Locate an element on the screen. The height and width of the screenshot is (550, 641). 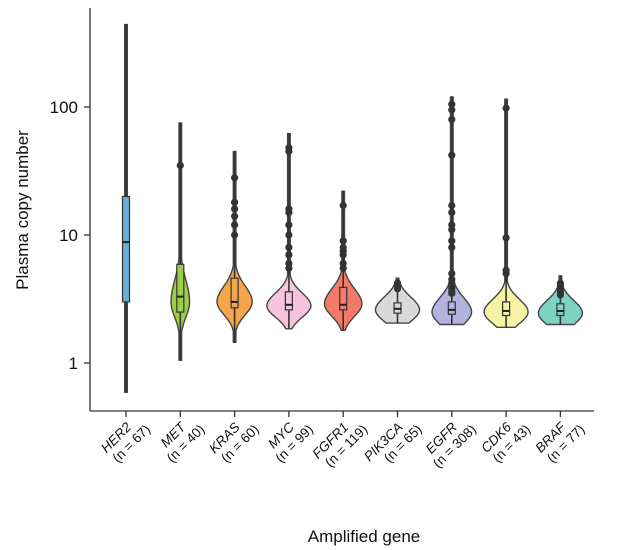
x-tick-label: PIK3CA(n = 65) is located at coordinates (393, 443).